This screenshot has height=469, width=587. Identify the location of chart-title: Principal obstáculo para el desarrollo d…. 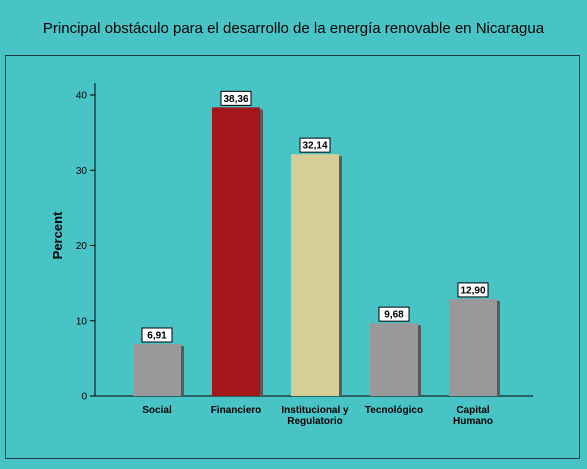
(293, 28).